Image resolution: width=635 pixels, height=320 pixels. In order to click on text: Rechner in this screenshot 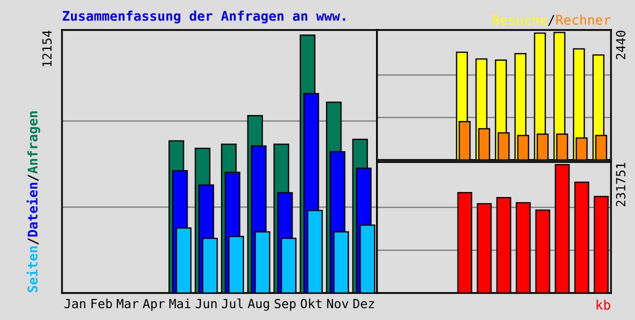, I will do `click(583, 19)`.